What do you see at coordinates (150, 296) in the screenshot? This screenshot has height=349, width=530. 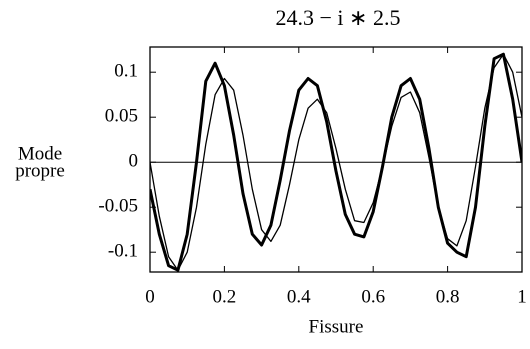 I see `x-tick-label: 0` at bounding box center [150, 296].